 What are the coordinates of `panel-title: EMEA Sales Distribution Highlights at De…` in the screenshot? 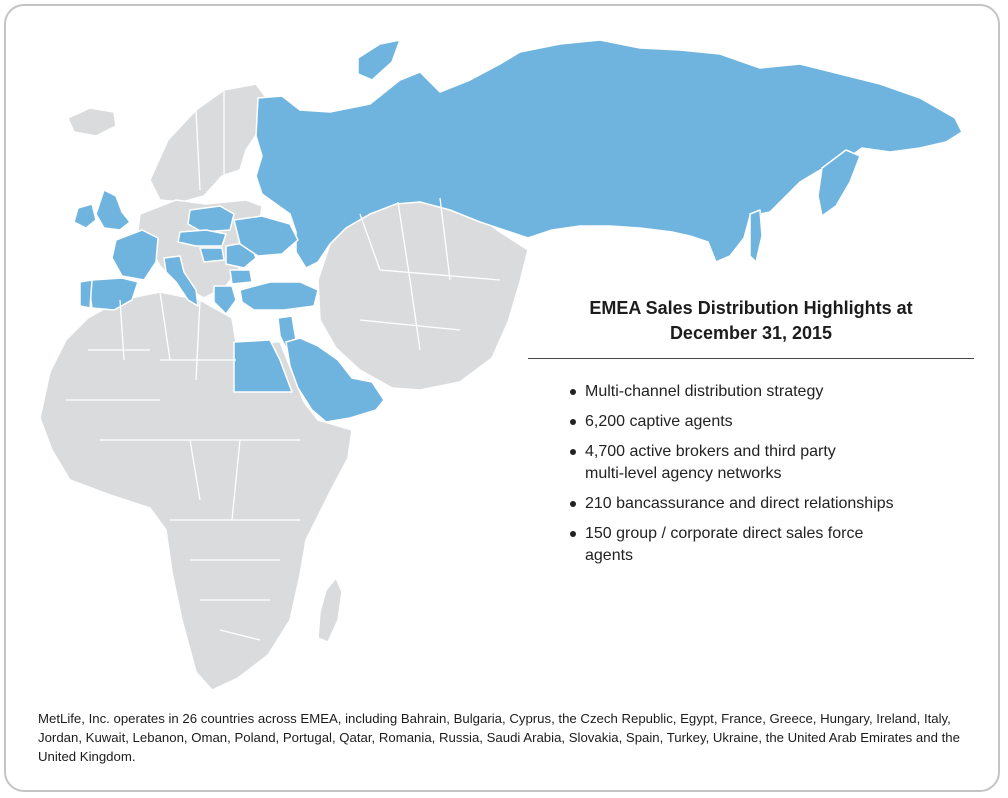 It's located at (751, 327).